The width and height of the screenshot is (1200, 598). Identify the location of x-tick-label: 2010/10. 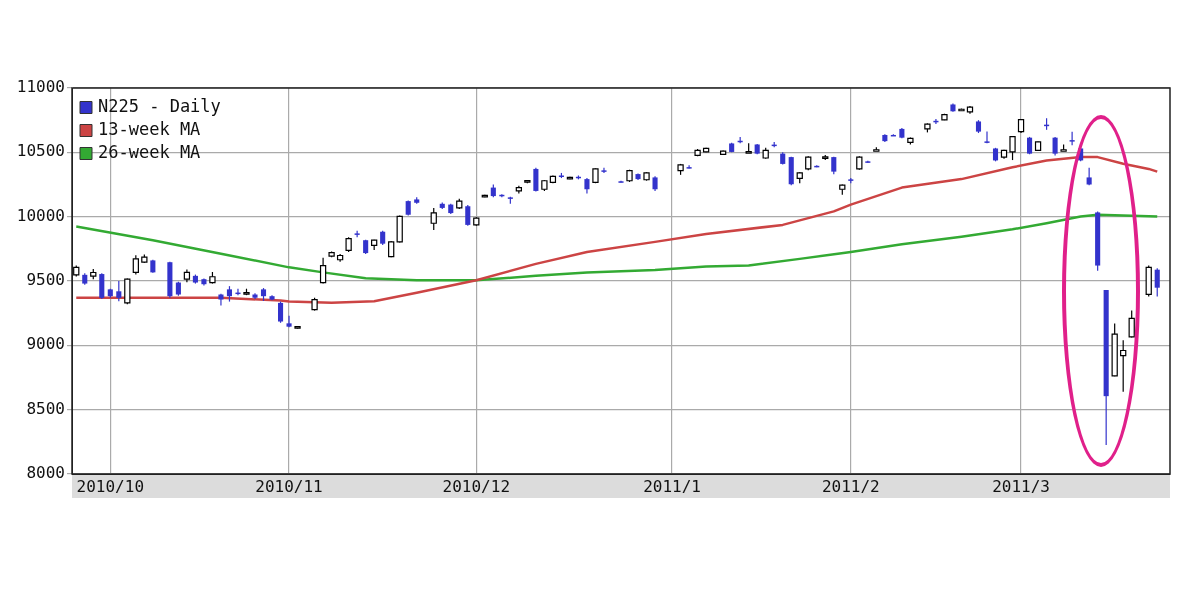
(110, 486).